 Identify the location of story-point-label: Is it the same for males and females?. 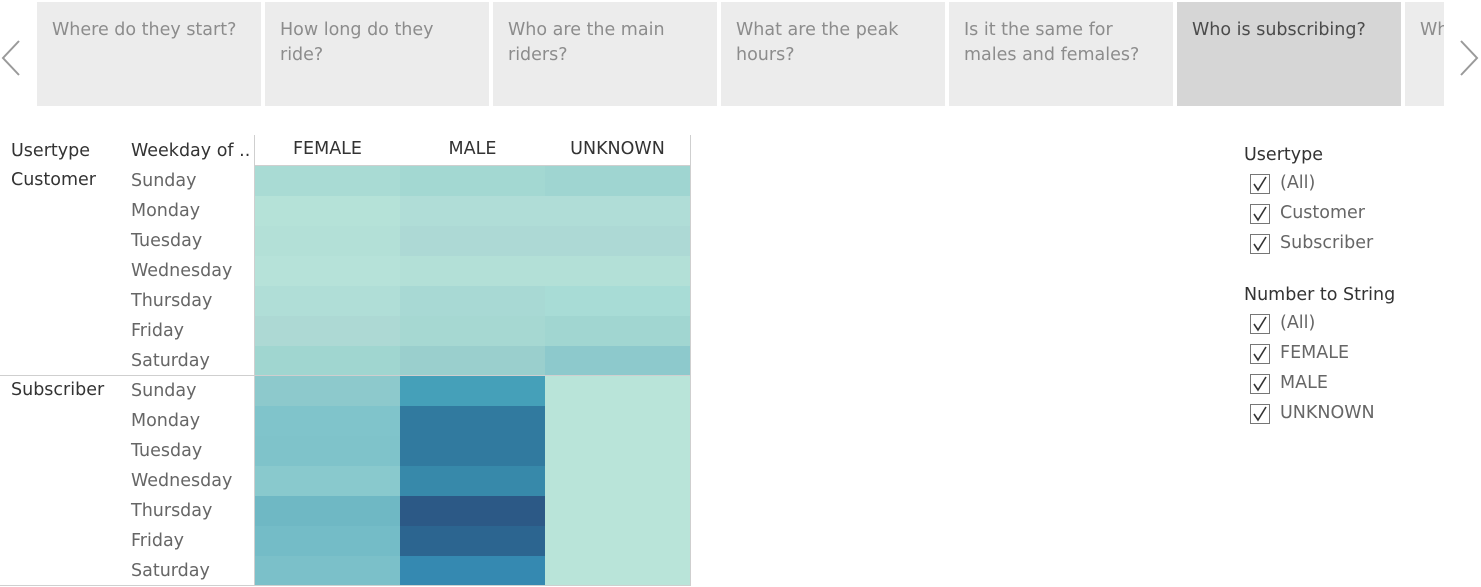
(1052, 42).